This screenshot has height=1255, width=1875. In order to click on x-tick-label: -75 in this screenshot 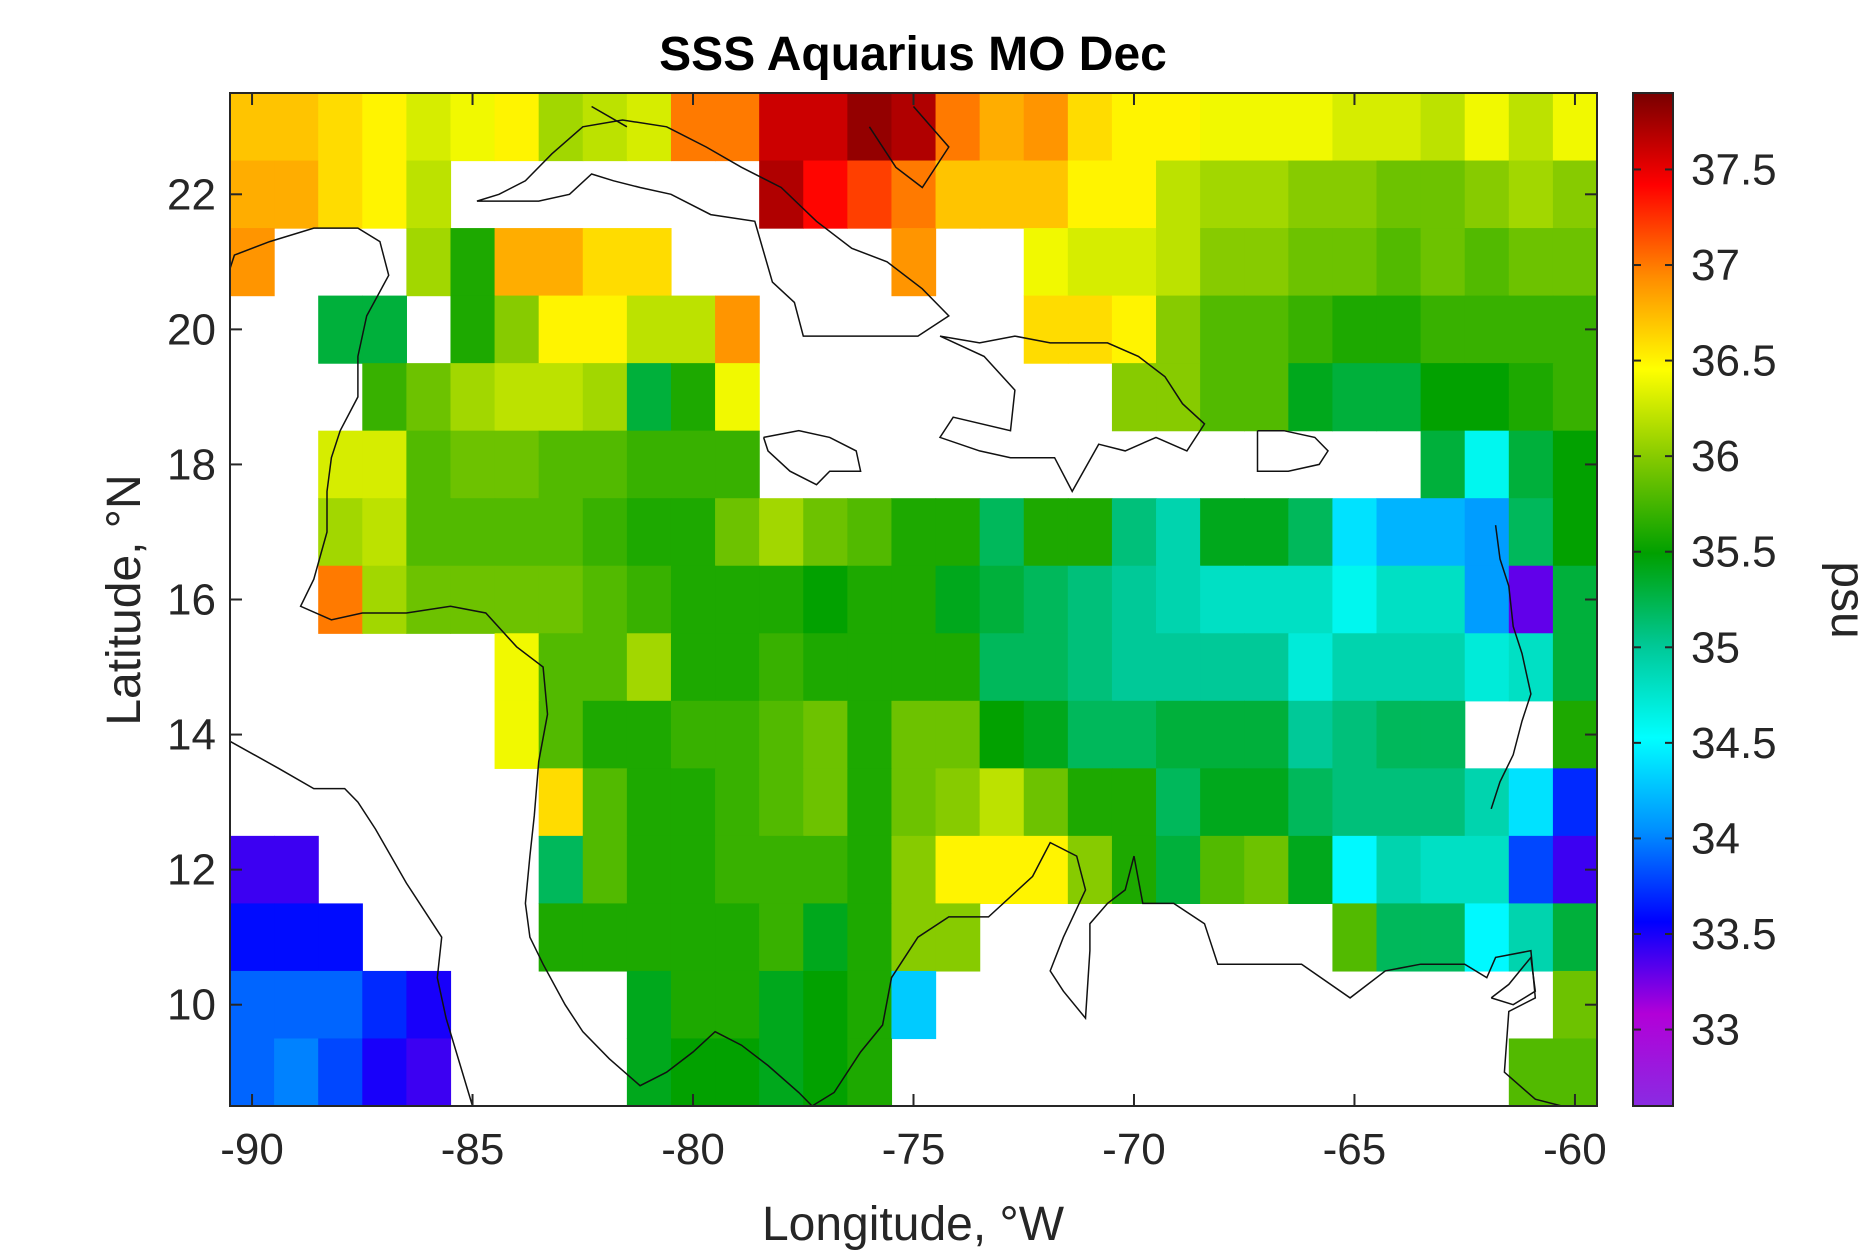, I will do `click(914, 1149)`.